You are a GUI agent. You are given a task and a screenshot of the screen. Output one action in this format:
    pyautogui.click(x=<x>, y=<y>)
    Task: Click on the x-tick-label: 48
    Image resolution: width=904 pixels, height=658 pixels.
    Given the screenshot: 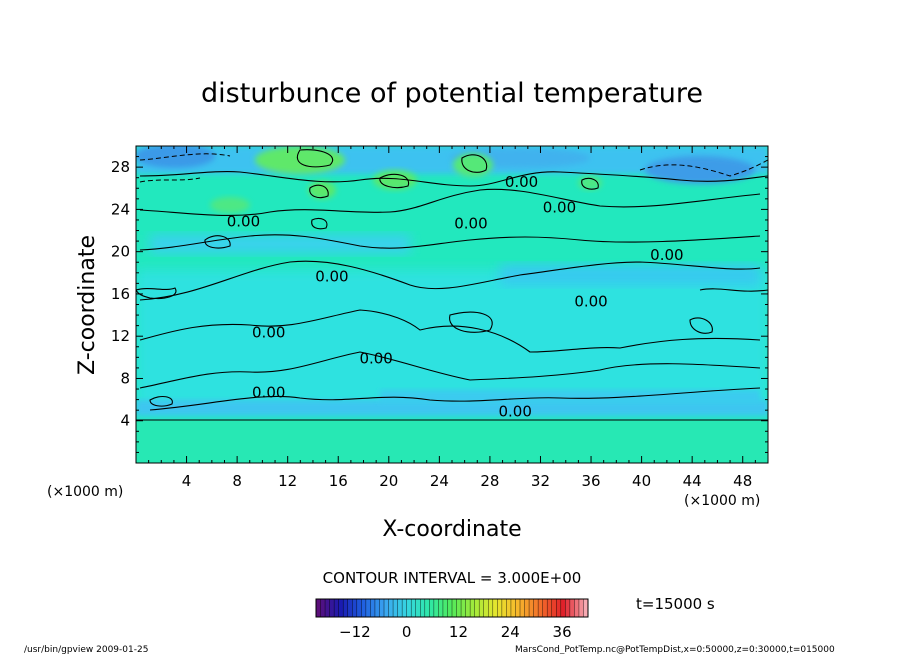 What is the action you would take?
    pyautogui.click(x=742, y=481)
    